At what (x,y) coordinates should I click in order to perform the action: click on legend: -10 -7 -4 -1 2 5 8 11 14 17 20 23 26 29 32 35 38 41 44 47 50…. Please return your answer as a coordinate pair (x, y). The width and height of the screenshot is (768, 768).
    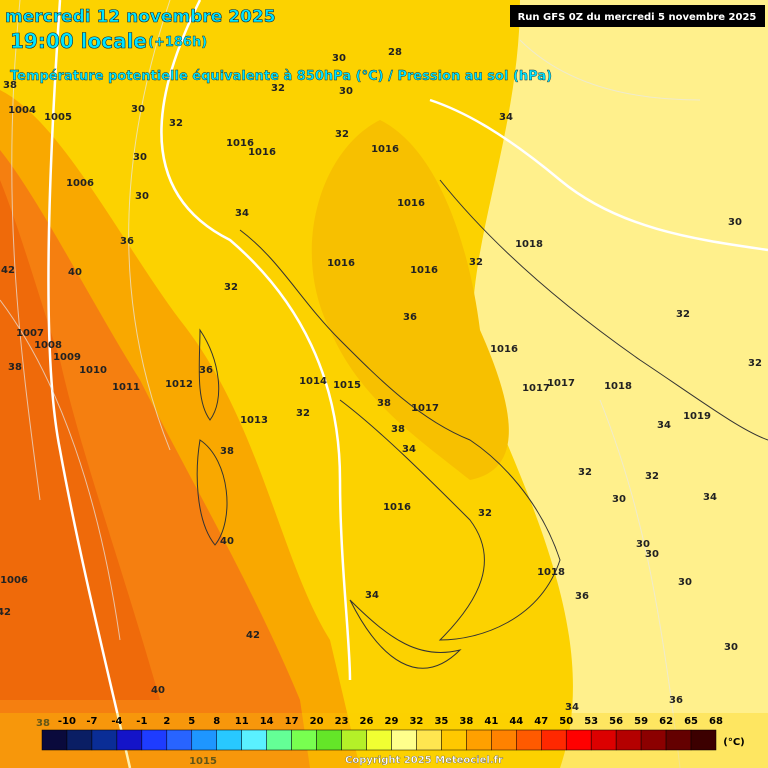
    Looking at the image, I should click on (382, 733).